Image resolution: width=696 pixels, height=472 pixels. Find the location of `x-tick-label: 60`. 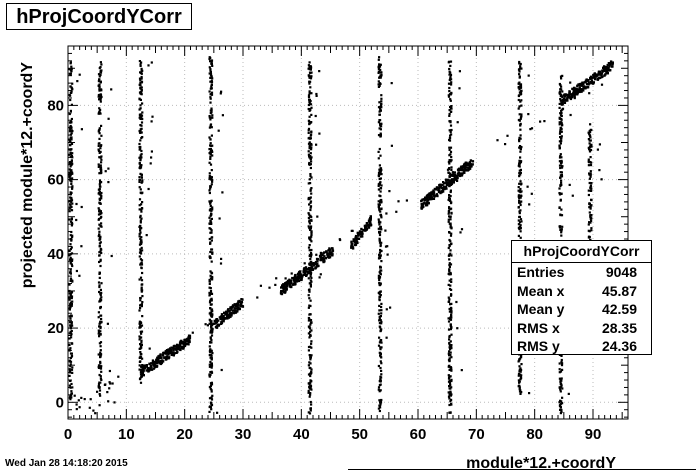

x-tick-label: 60 is located at coordinates (418, 434).